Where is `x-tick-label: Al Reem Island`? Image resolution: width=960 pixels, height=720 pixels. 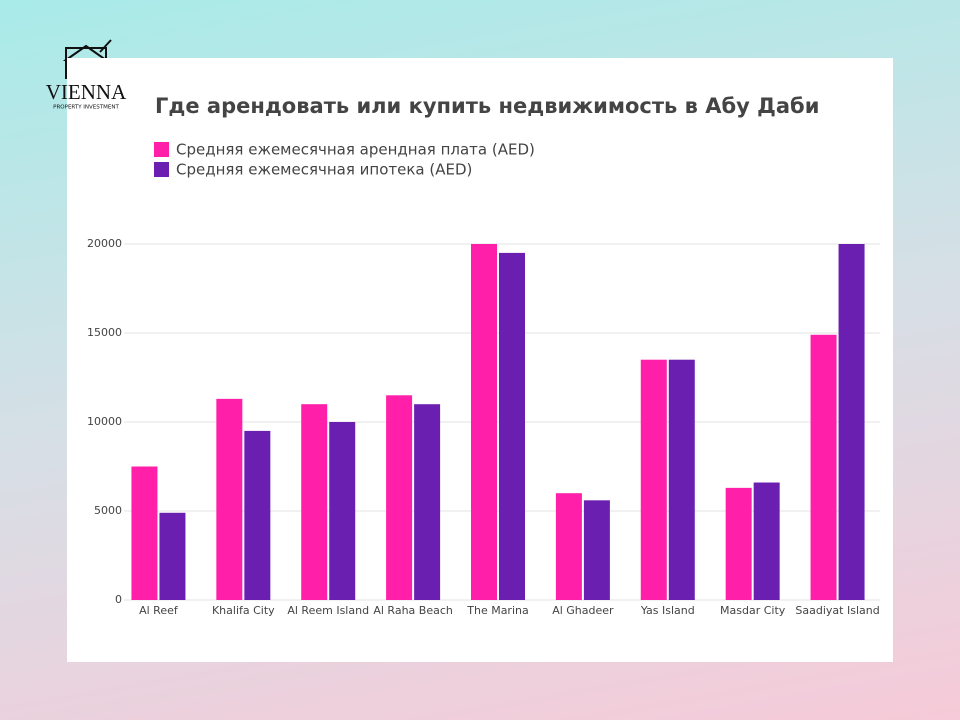 x-tick-label: Al Reem Island is located at coordinates (328, 610).